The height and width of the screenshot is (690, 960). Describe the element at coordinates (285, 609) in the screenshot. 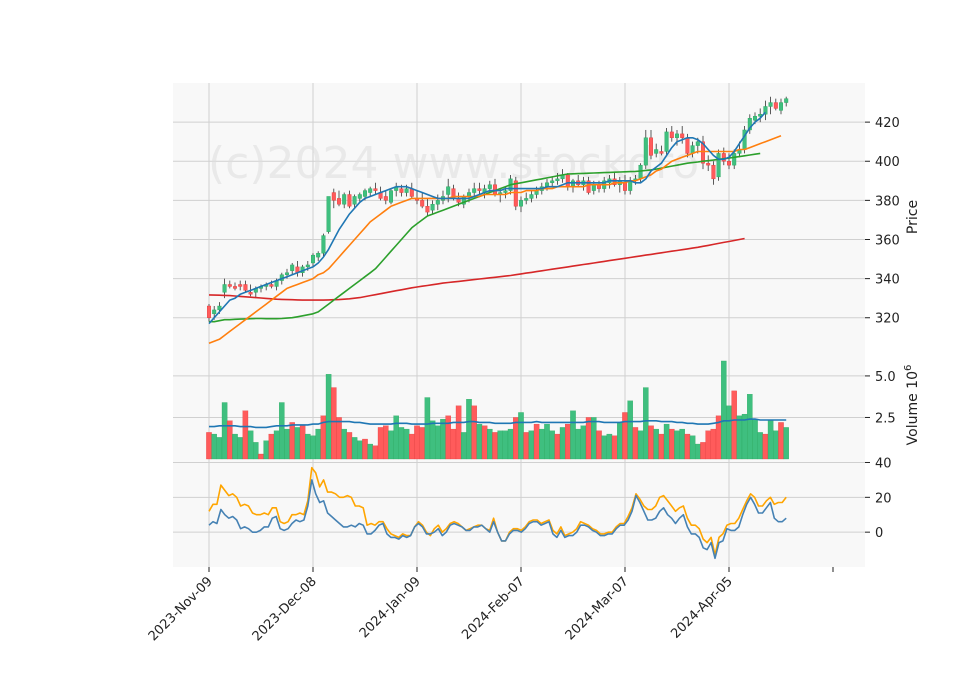

I see `x-tick-label: 2023-Dec-08` at that location.